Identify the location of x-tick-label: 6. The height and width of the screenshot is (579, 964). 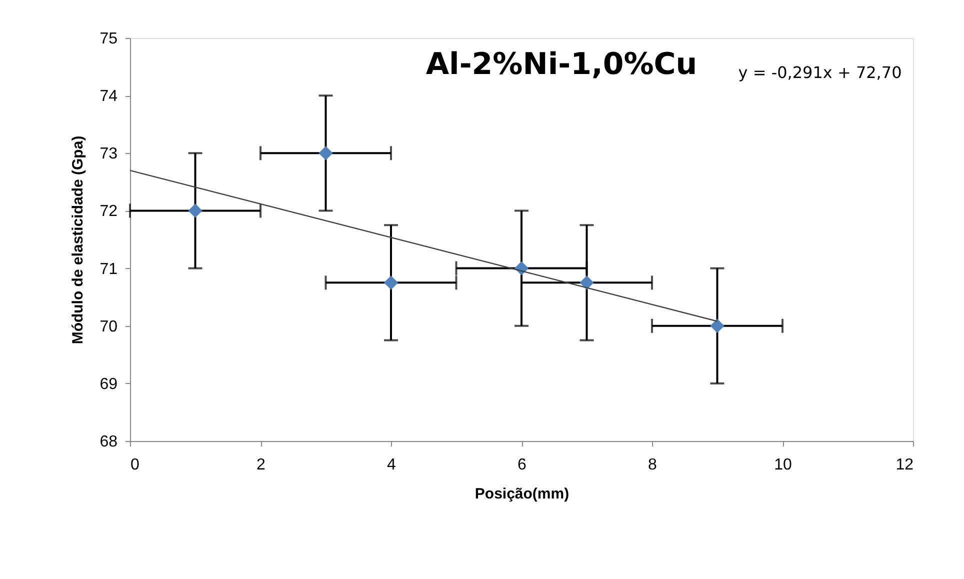
(522, 465).